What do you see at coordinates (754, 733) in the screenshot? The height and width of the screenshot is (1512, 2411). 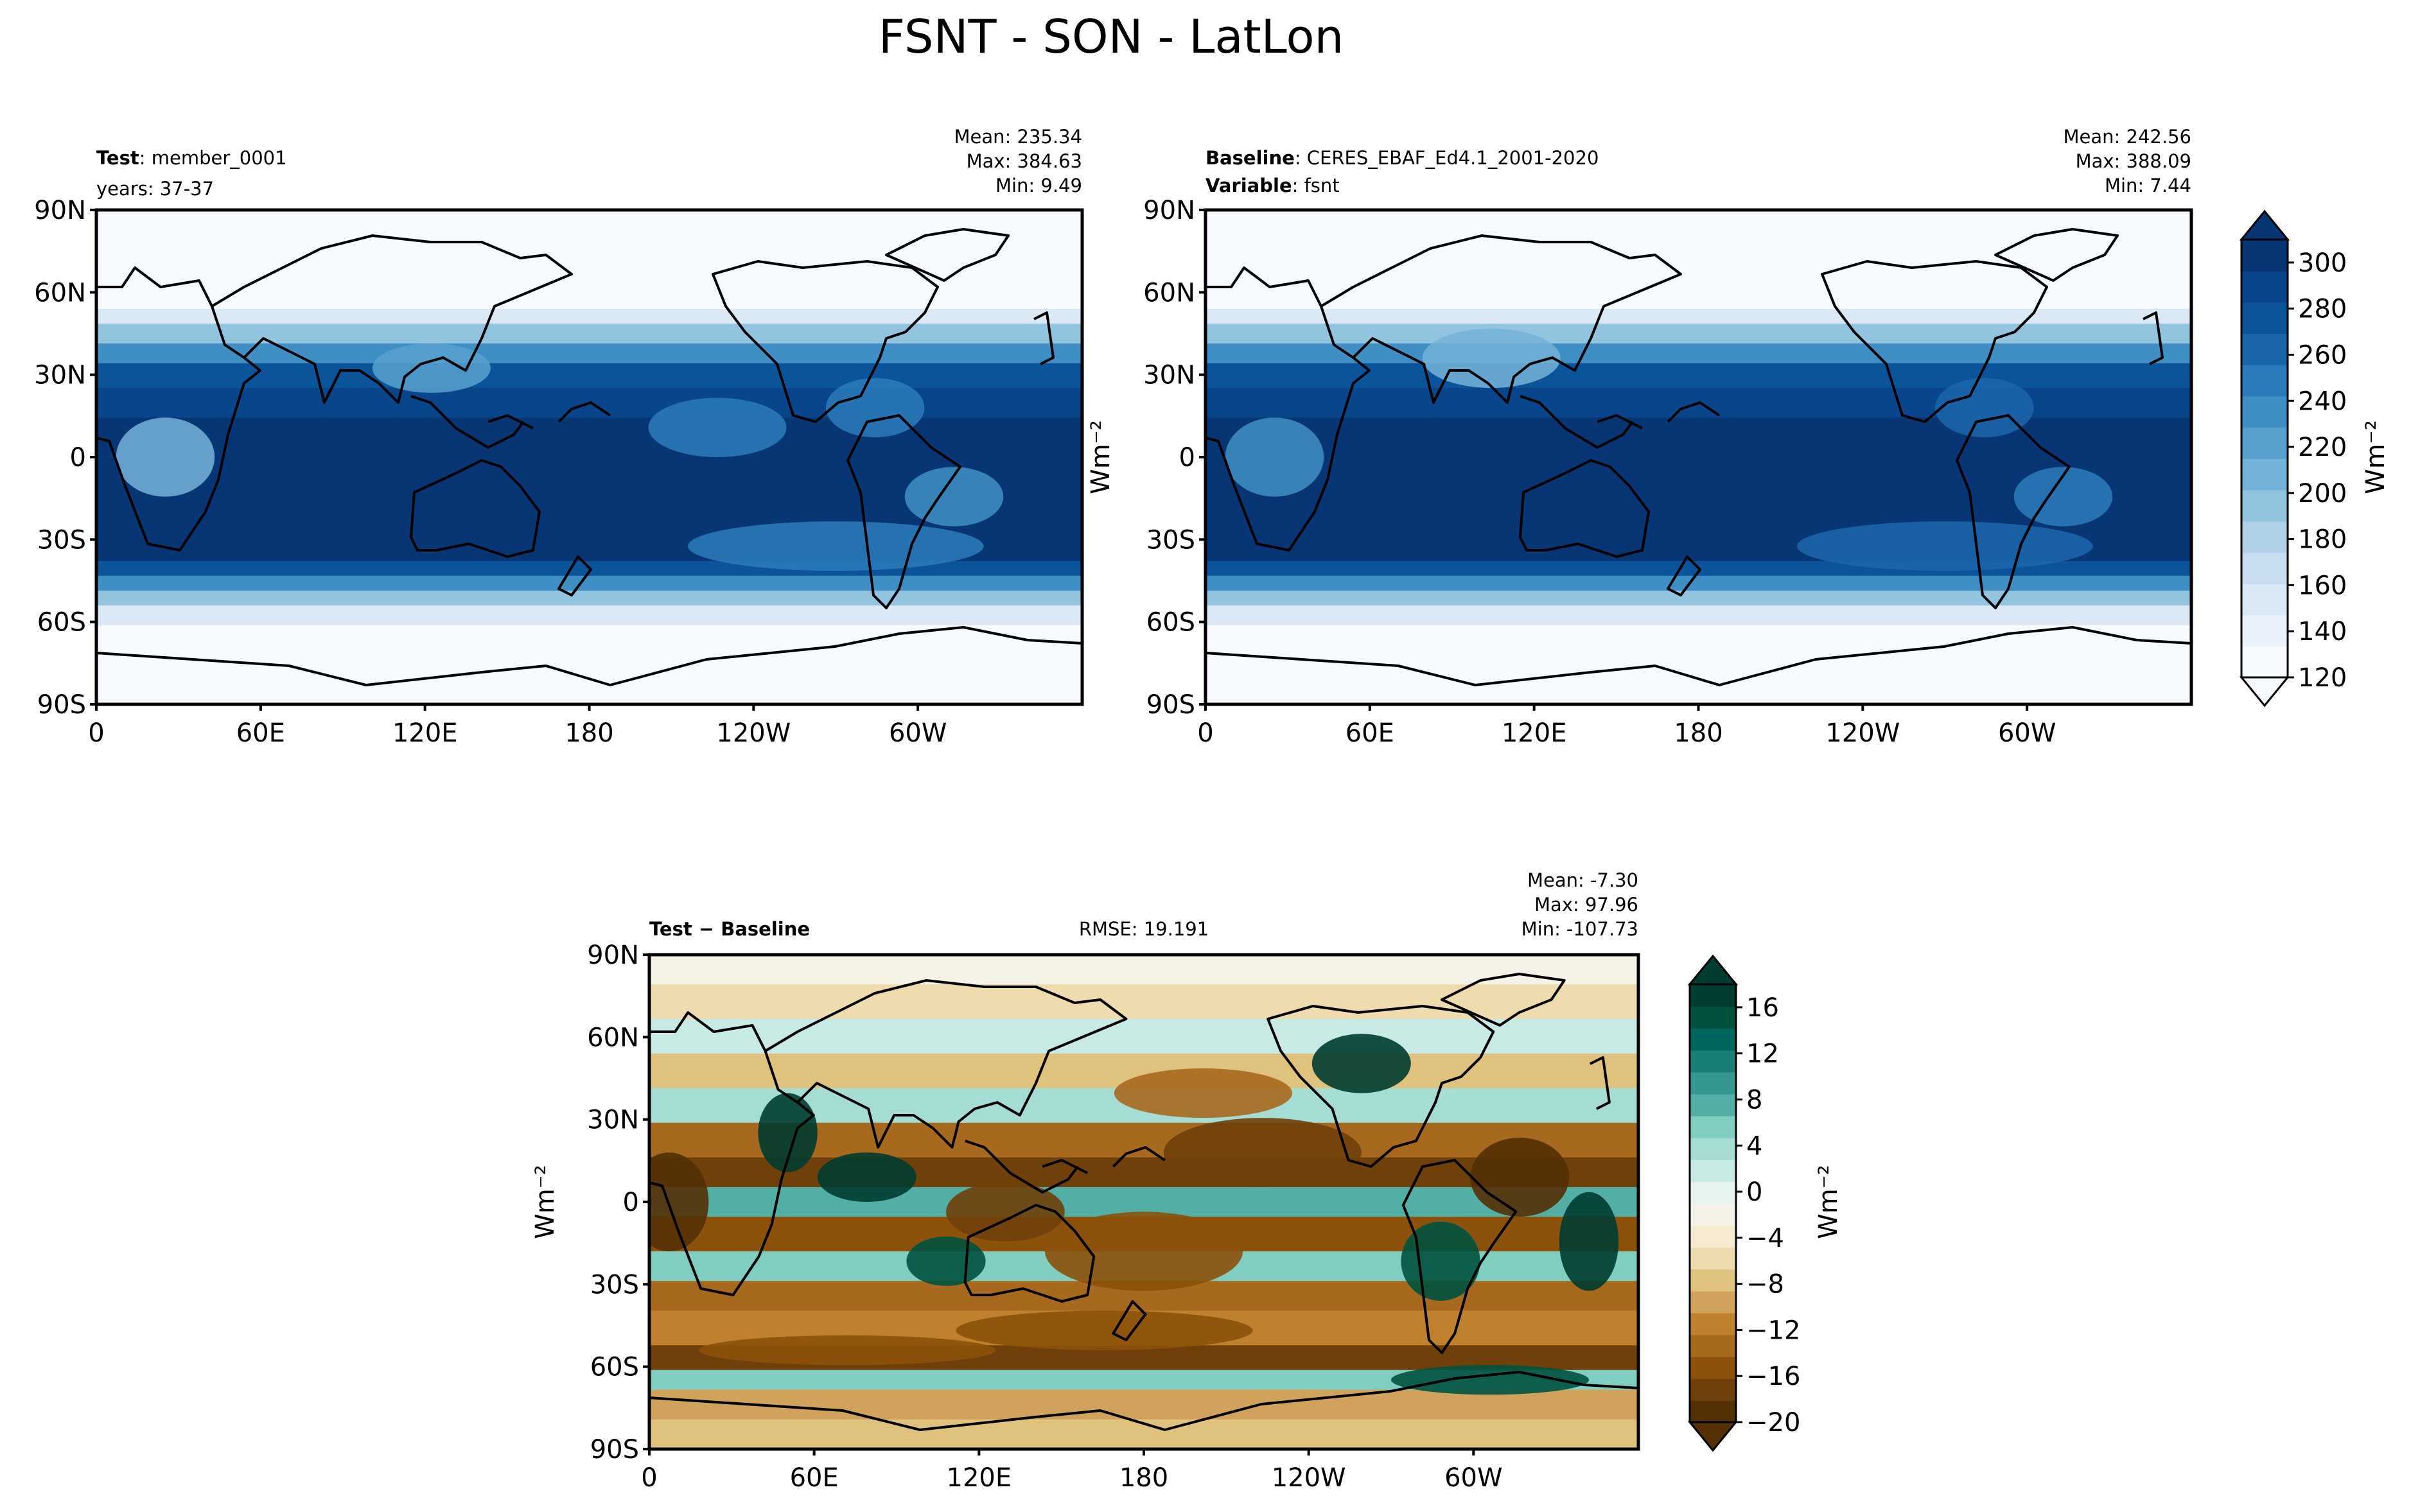 I see `test-lon-label: 120W` at bounding box center [754, 733].